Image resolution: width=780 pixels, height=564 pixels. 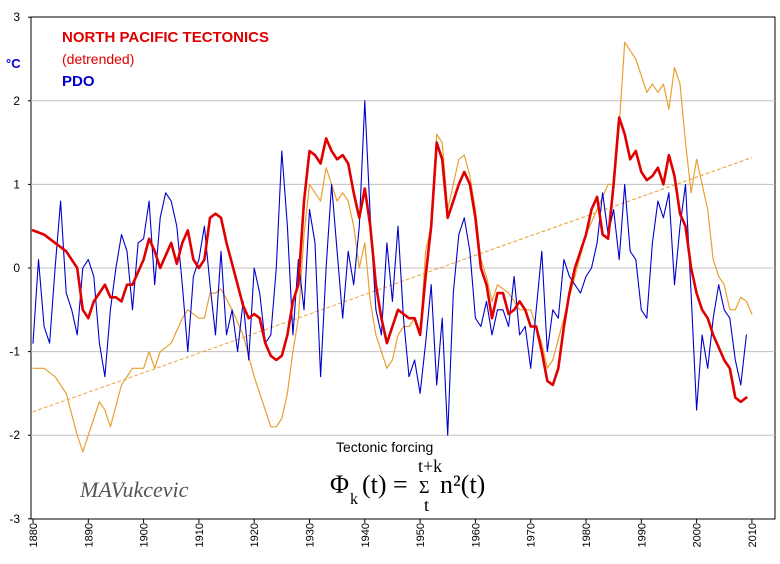 What do you see at coordinates (16, 268) in the screenshot?
I see `y-tick-label: 0` at bounding box center [16, 268].